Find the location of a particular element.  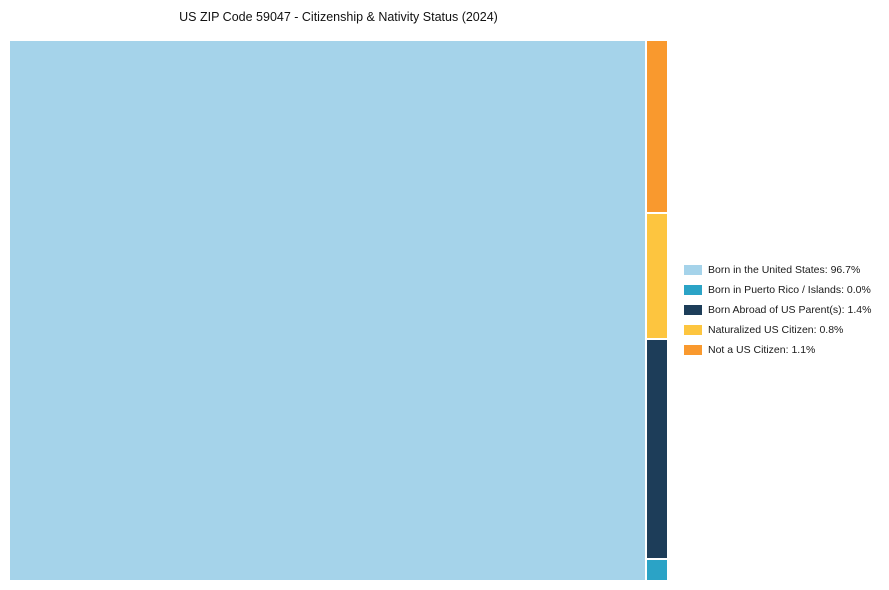

legend-label: Born in Puerto Rico / Islands: 0.0% is located at coordinates (789, 290).